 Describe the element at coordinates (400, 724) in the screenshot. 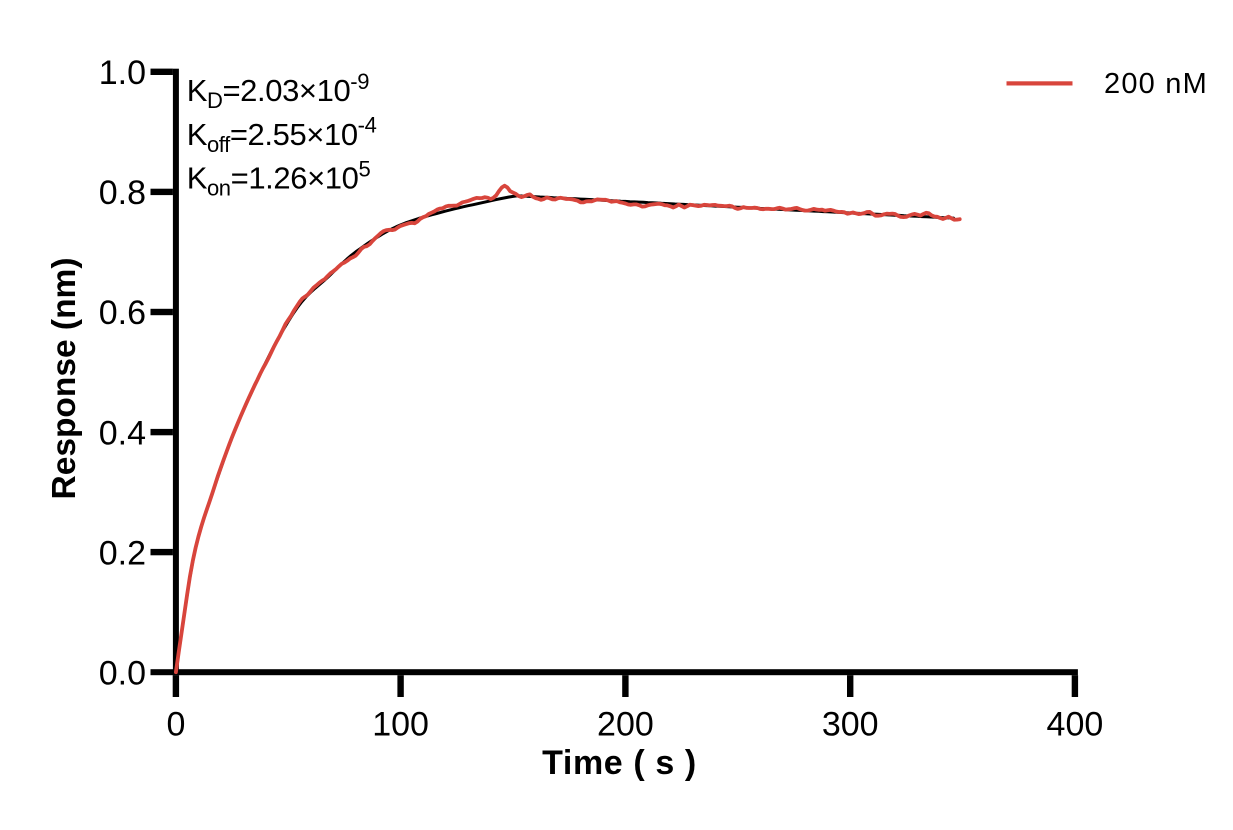

I see `svg-text: 100` at that location.